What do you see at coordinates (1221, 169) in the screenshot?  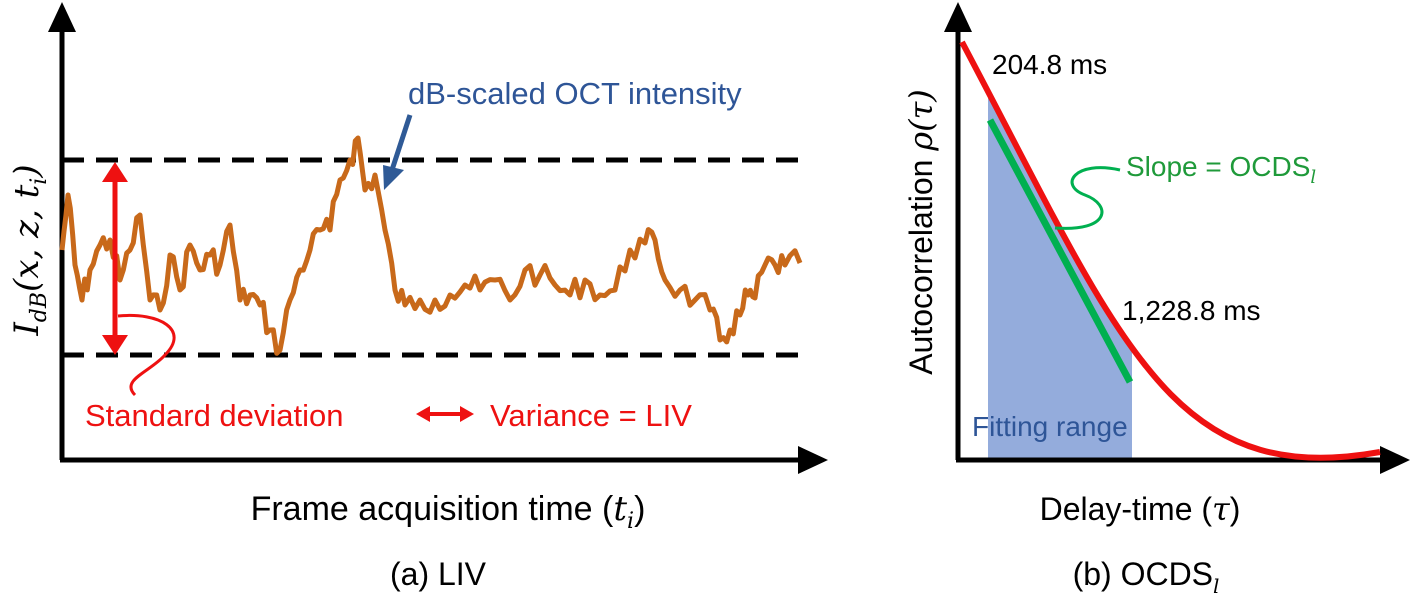 I see `slope-label: Slope = OCDSl` at bounding box center [1221, 169].